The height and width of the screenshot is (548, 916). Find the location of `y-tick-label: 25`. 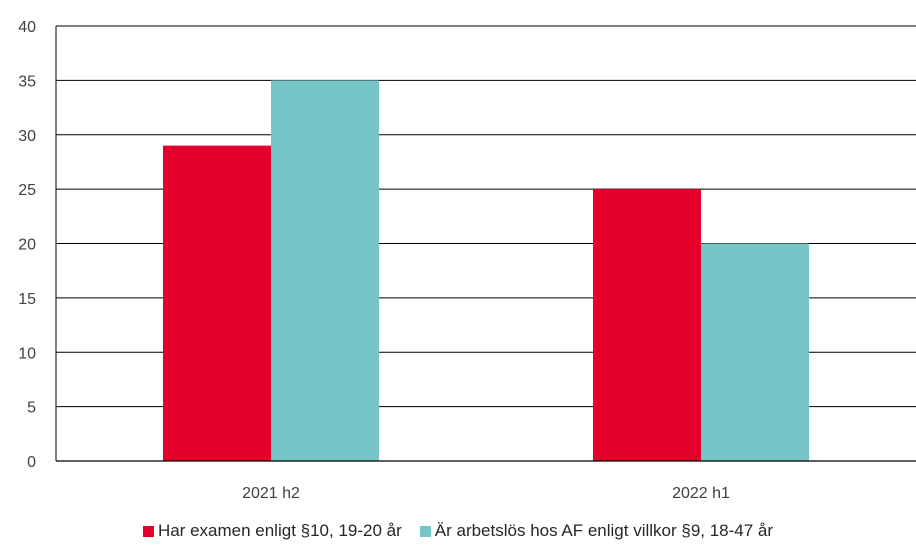

y-tick-label: 25 is located at coordinates (27, 190).